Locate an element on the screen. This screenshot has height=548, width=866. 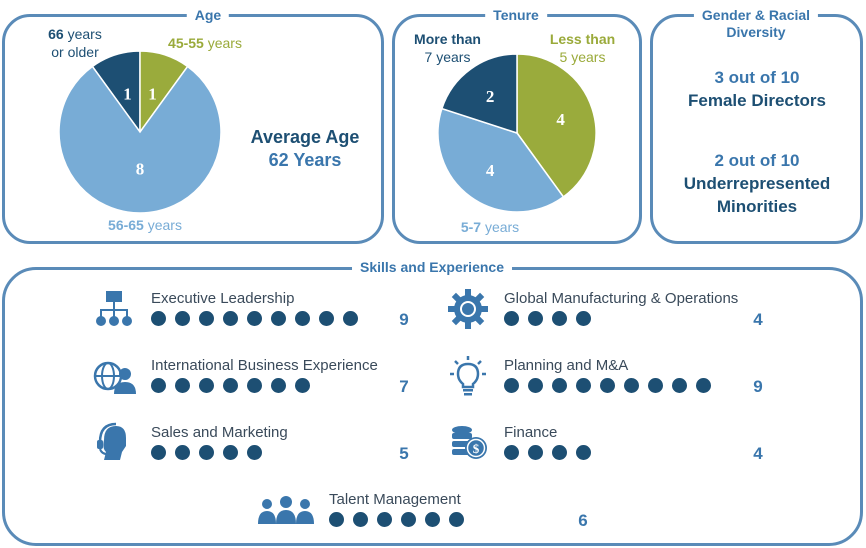
age-pie-chart: 1 1 8 is located at coordinates (140, 132).